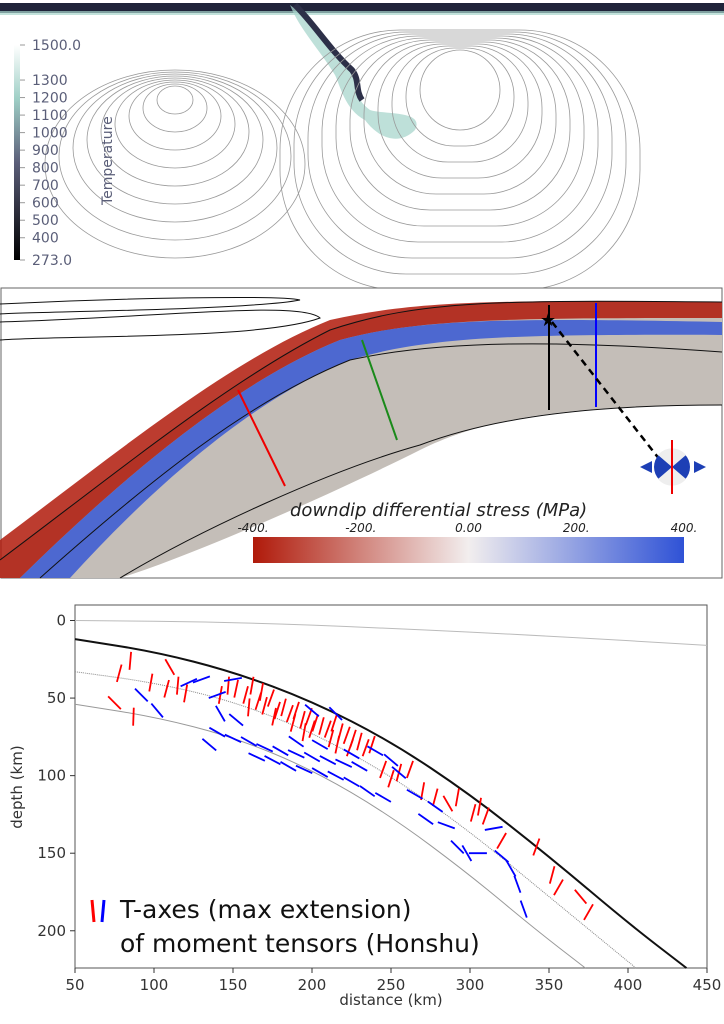 The height and width of the screenshot is (1024, 724). Describe the element at coordinates (548, 320) in the screenshot. I see `star-icon: ★` at that location.